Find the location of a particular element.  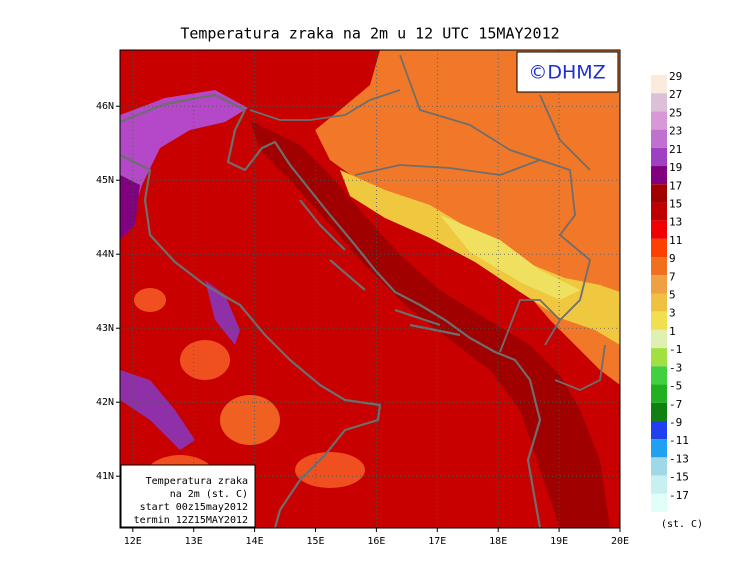

colorbar-label: 1 is located at coordinates (672, 331).